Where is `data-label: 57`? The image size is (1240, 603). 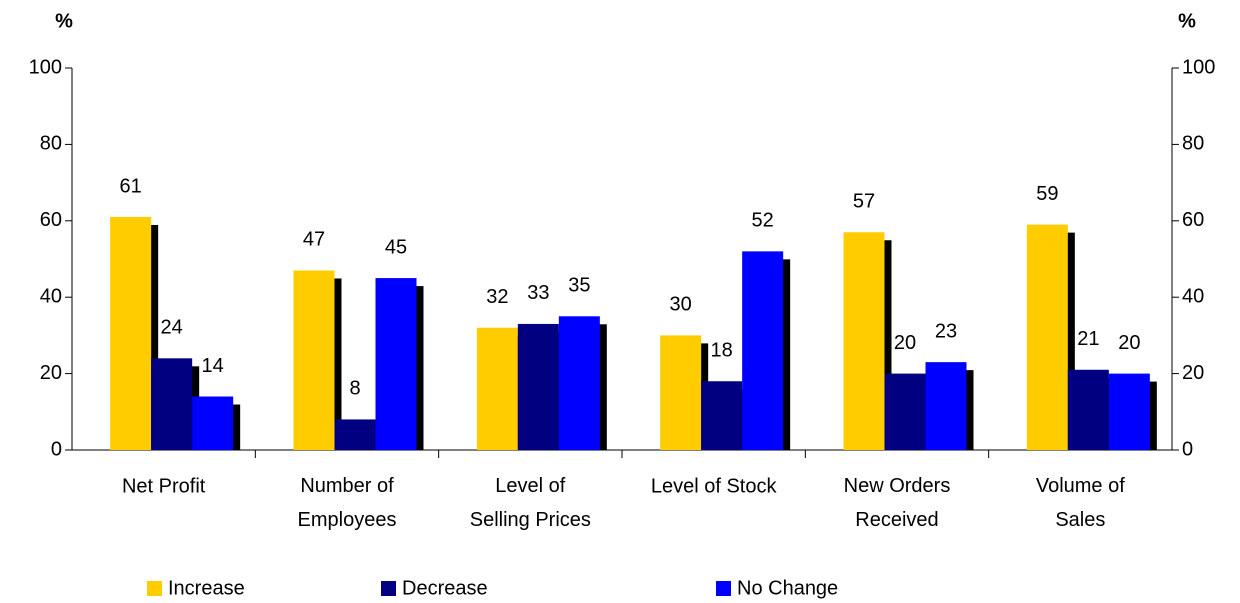 data-label: 57 is located at coordinates (864, 202).